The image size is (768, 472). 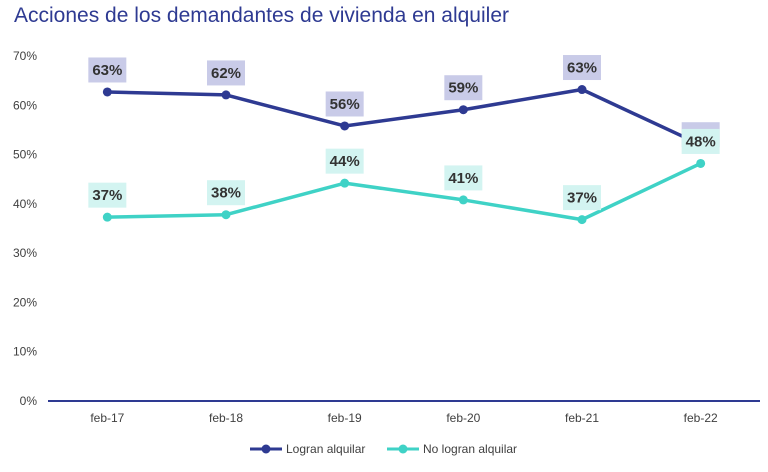 I want to click on data-label: 38%, so click(x=226, y=193).